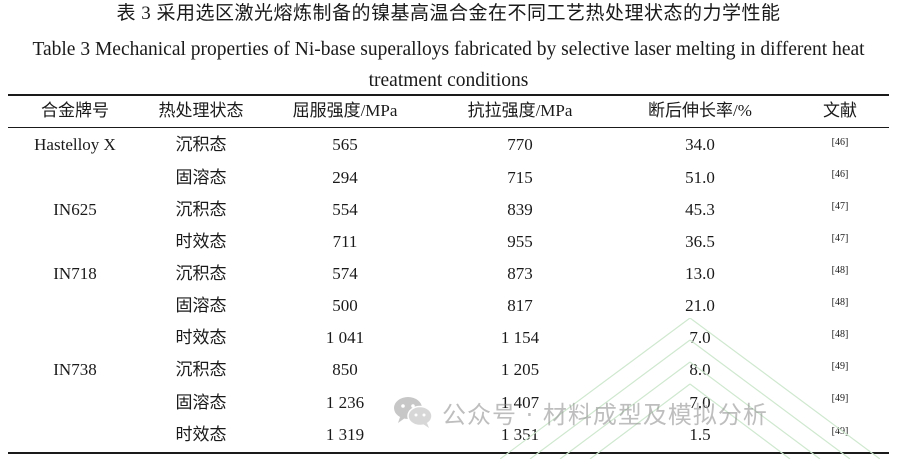  I want to click on header-tensile-strength: 抗拉强度/MPa, so click(520, 110).